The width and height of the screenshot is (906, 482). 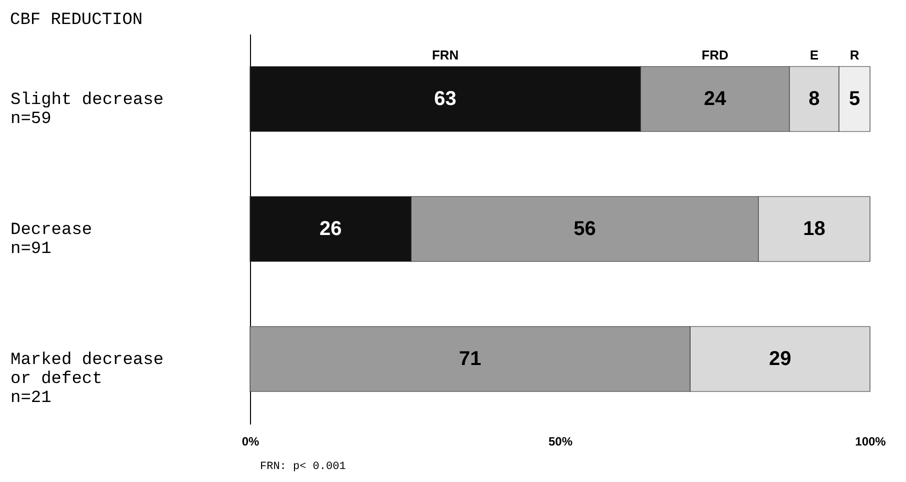 What do you see at coordinates (560, 441) in the screenshot?
I see `x-tick-label: 50%` at bounding box center [560, 441].